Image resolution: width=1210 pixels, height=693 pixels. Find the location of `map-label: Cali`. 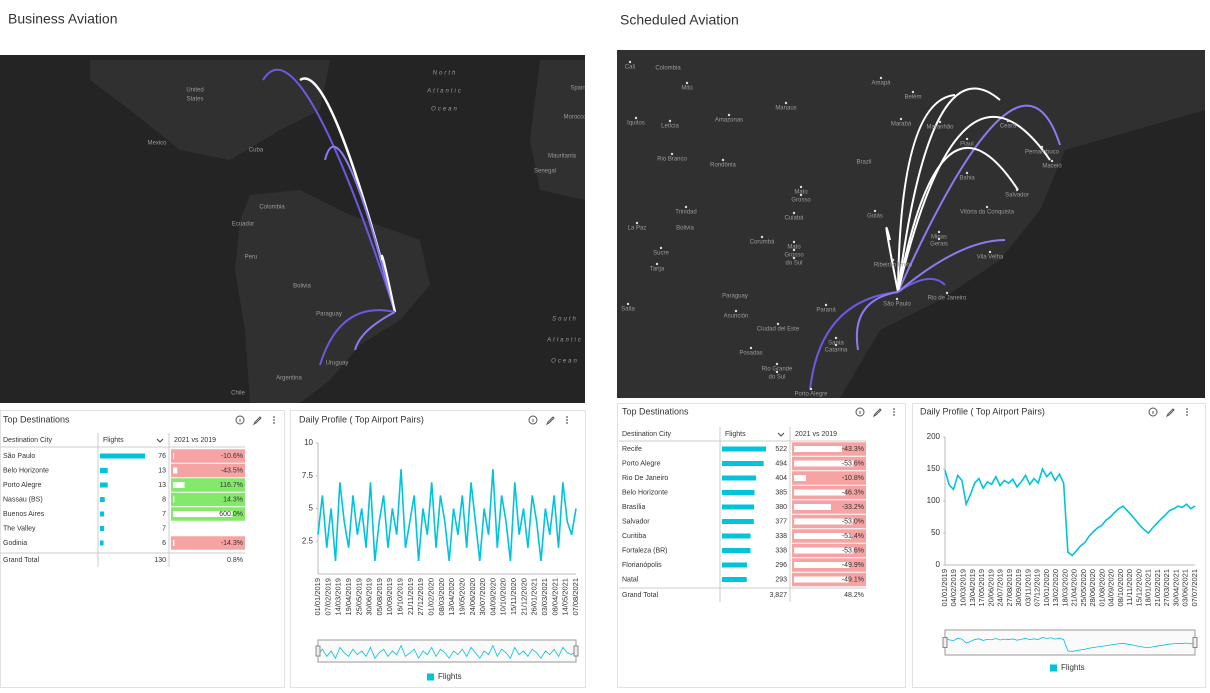

map-label: Cali is located at coordinates (630, 68).